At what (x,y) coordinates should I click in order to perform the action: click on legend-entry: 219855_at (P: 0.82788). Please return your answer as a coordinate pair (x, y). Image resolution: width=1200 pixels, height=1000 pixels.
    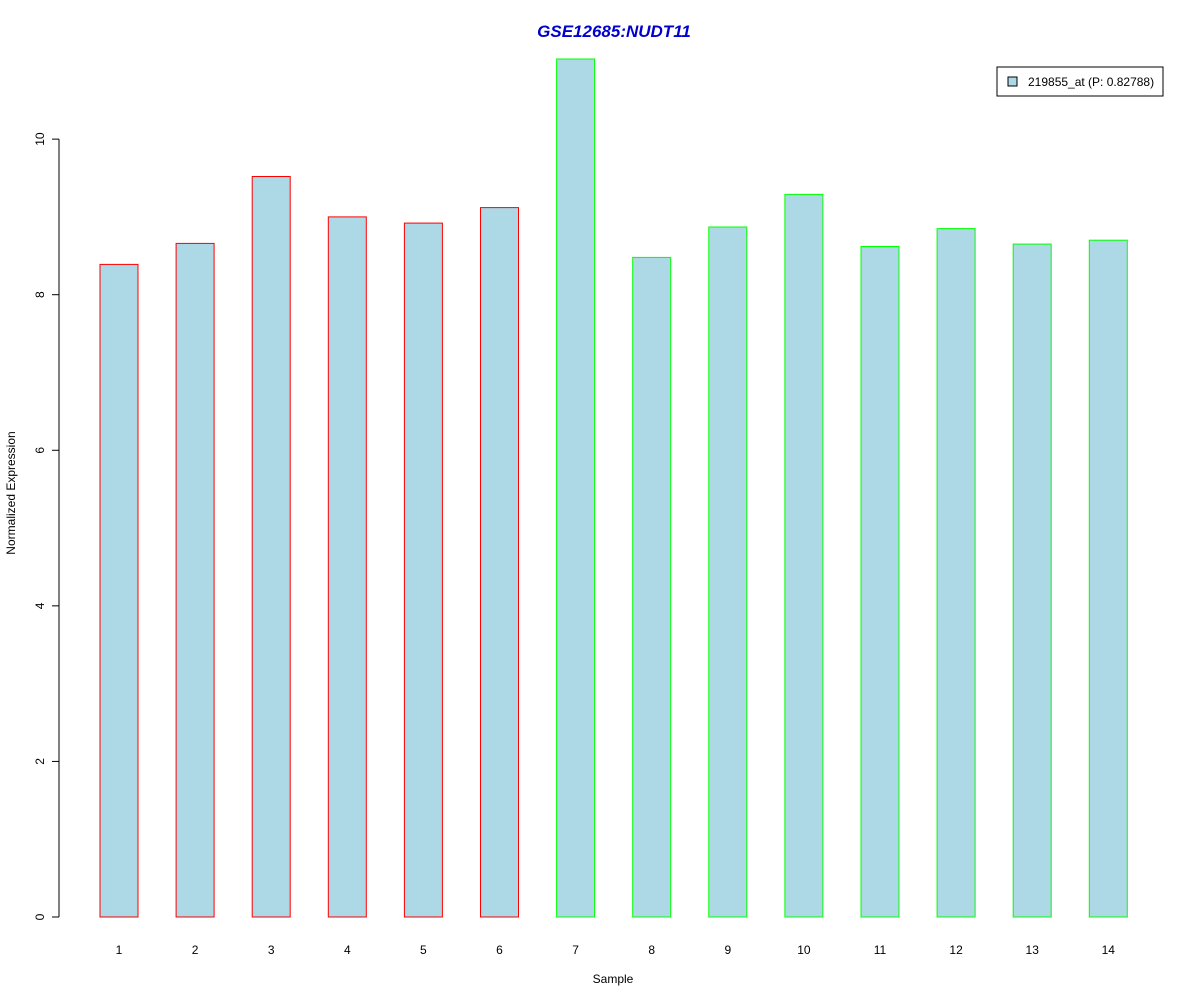
    Looking at the image, I should click on (1091, 82).